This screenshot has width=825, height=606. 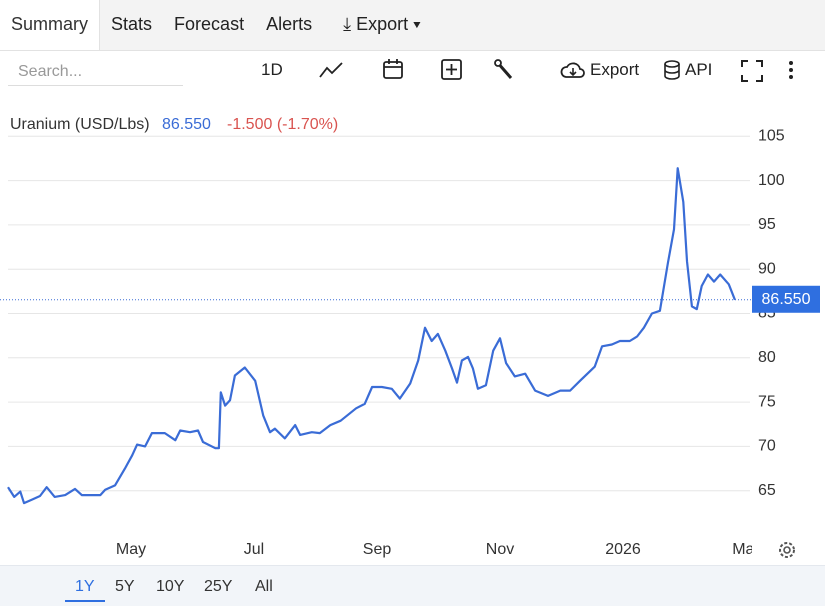 I want to click on tab-bar: Summary Stats Forecast Alerts ⤓ Export ▾, so click(x=412, y=25).